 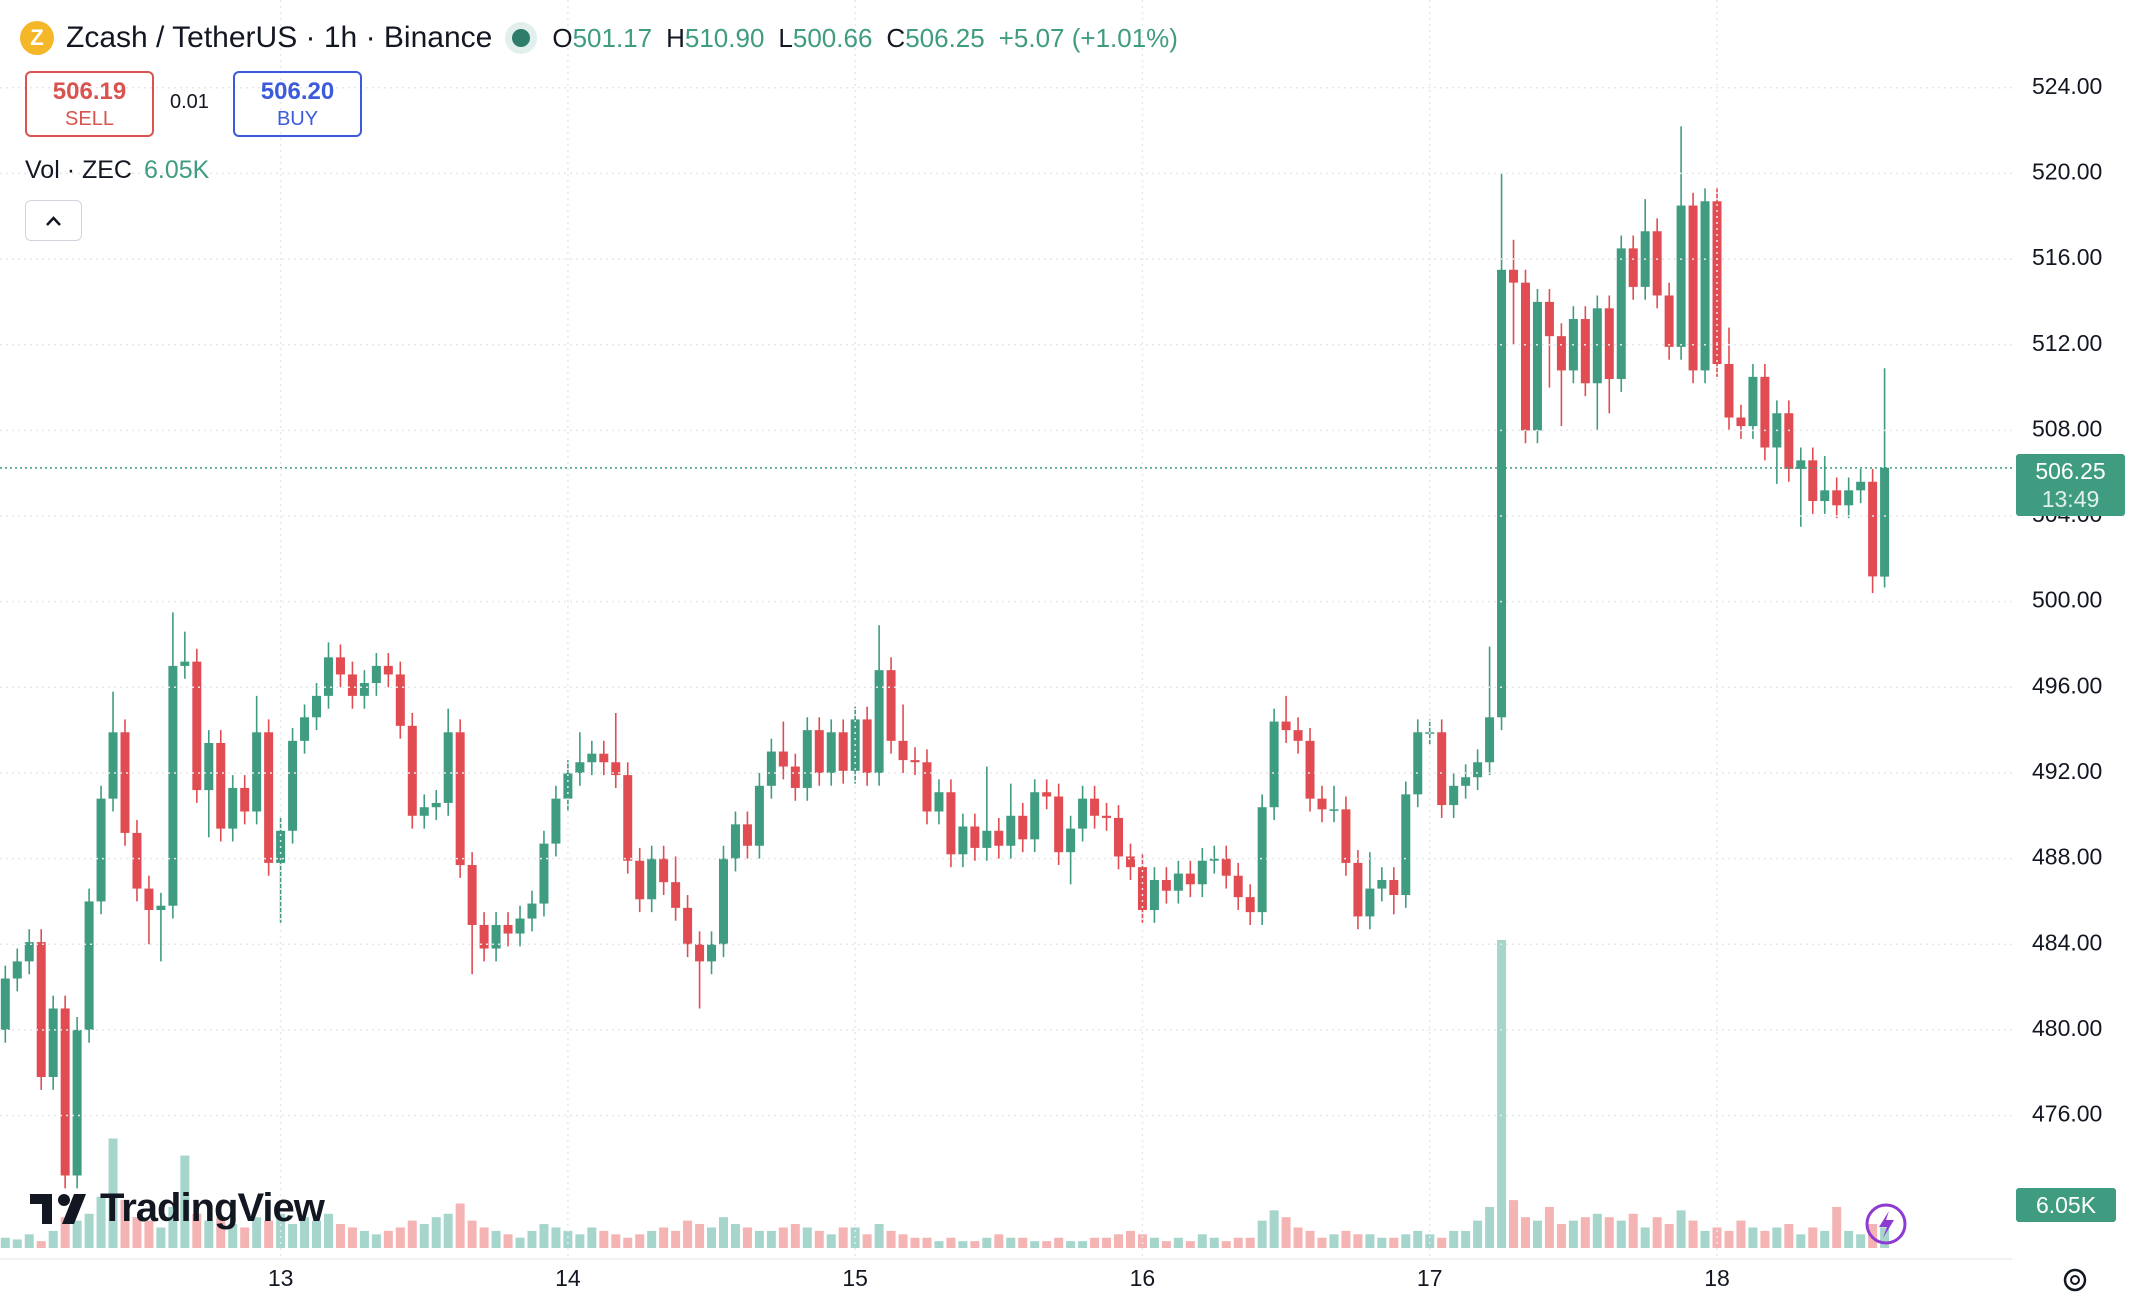 What do you see at coordinates (279, 37) in the screenshot?
I see `symbol: Zcash / TetherUS · 1h · Binance` at bounding box center [279, 37].